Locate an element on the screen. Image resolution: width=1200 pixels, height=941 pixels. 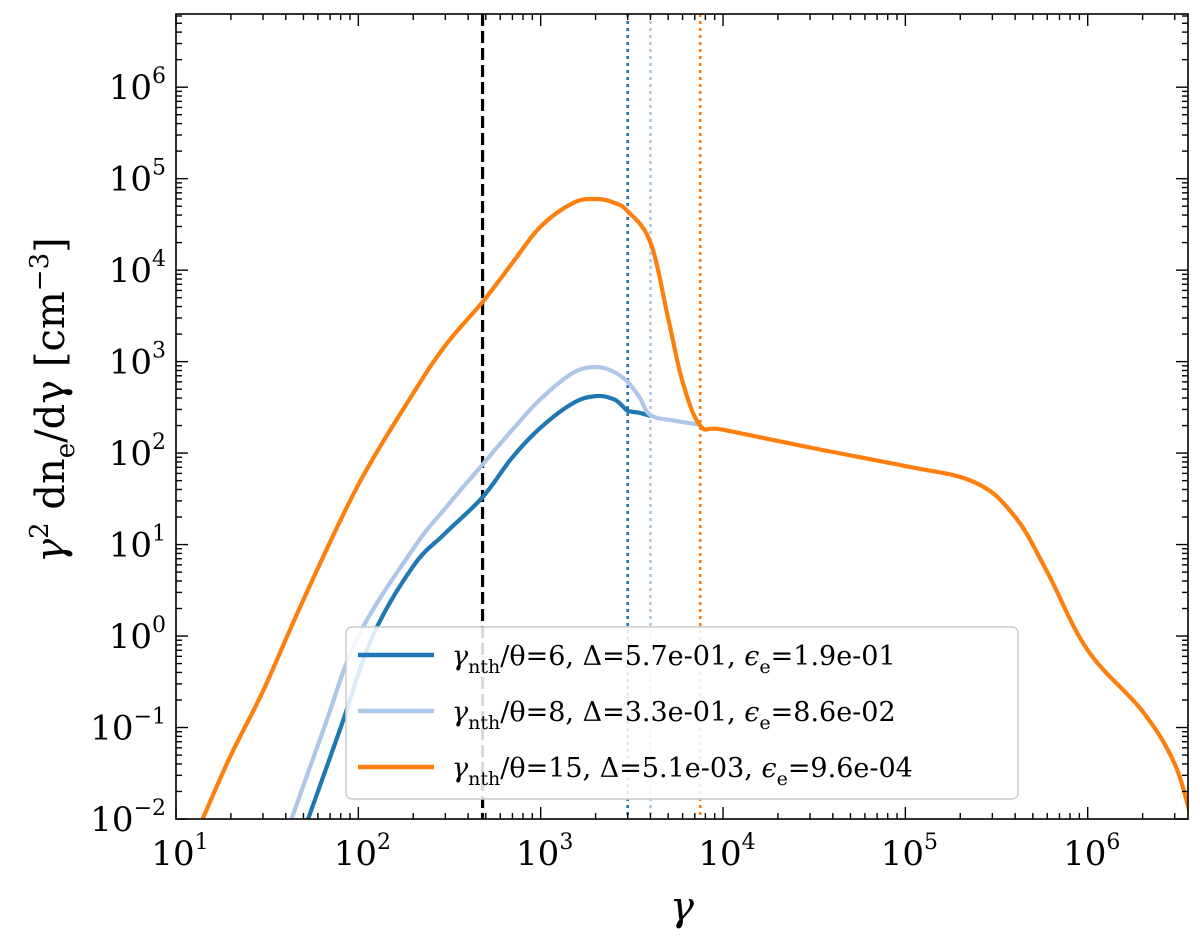
x-tick-label: 10⁴ is located at coordinates (726, 852).